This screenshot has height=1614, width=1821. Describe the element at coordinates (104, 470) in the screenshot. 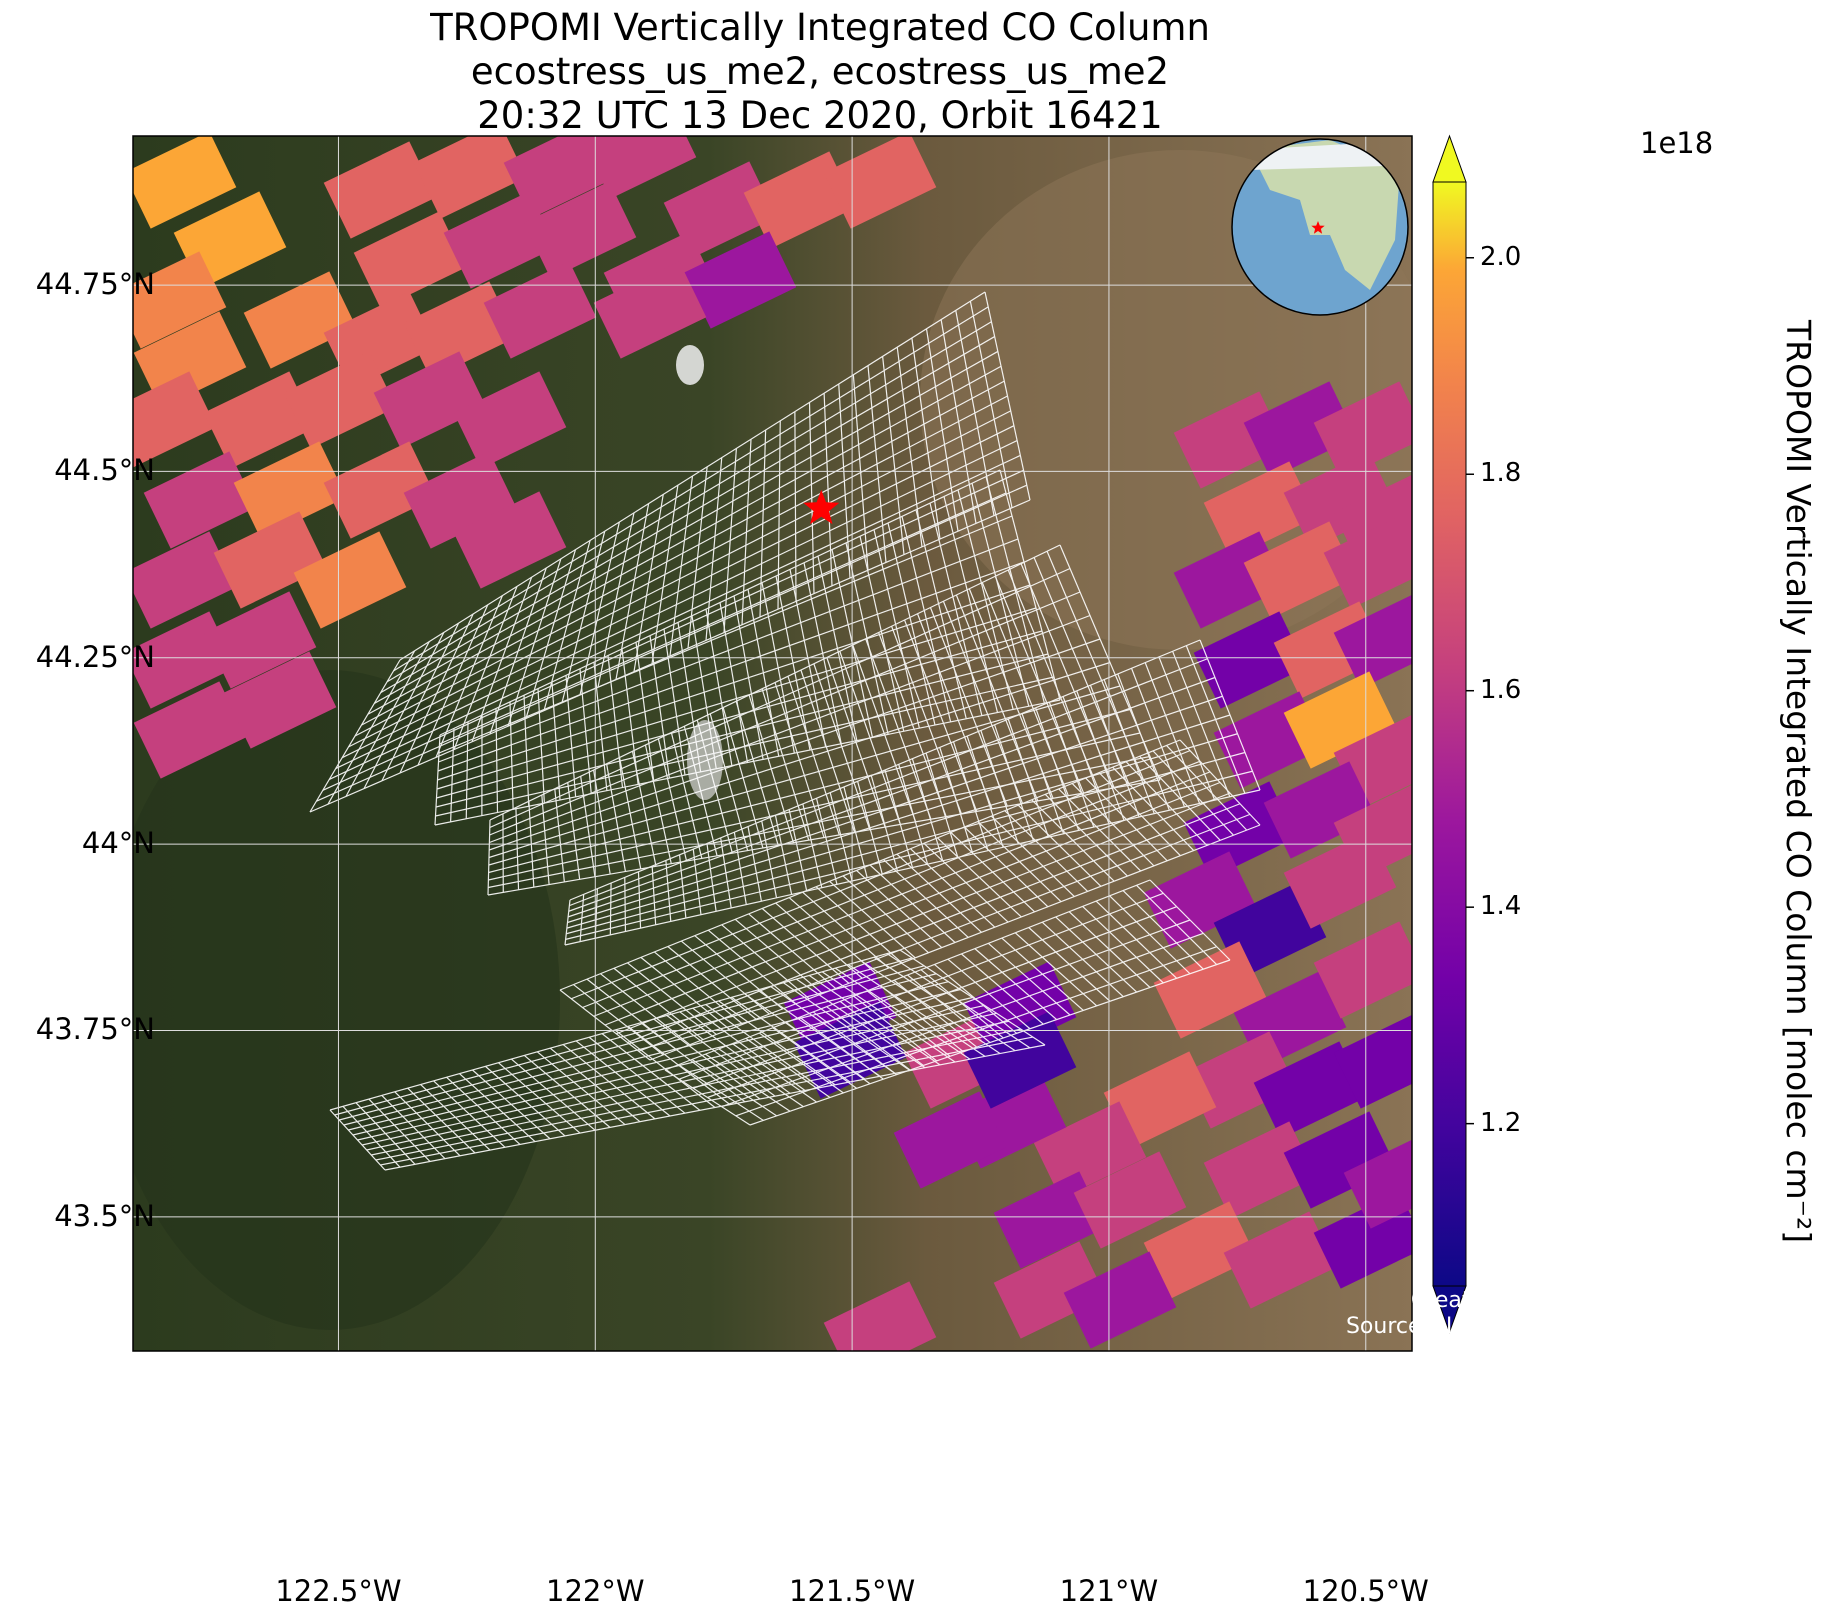

I see `lat-tick-label: 44.5°N` at that location.